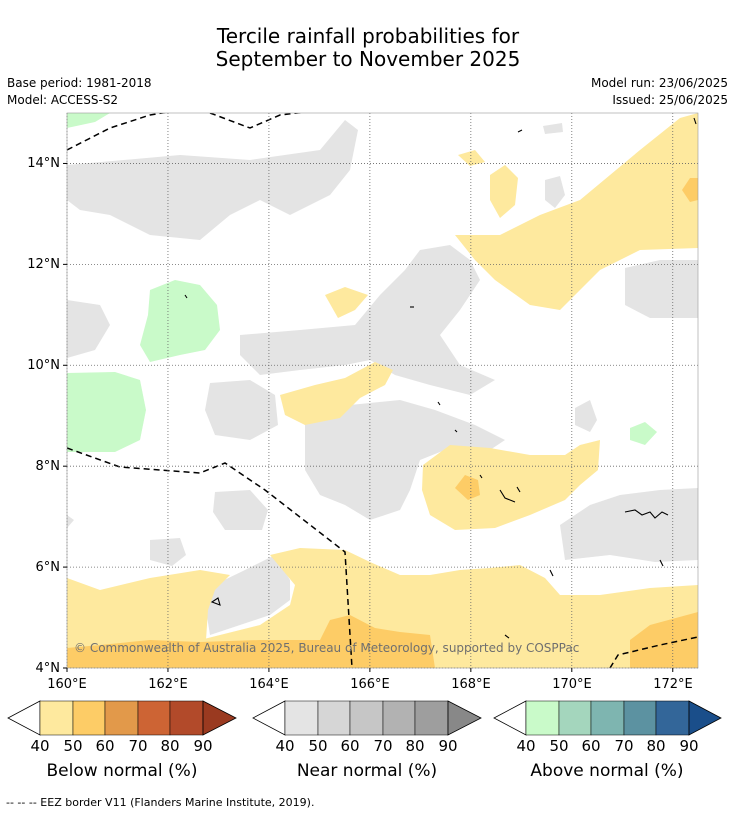 This screenshot has height=816, width=736. What do you see at coordinates (63, 100) in the screenshot?
I see `model-name: Model: ACCESS-S2` at bounding box center [63, 100].